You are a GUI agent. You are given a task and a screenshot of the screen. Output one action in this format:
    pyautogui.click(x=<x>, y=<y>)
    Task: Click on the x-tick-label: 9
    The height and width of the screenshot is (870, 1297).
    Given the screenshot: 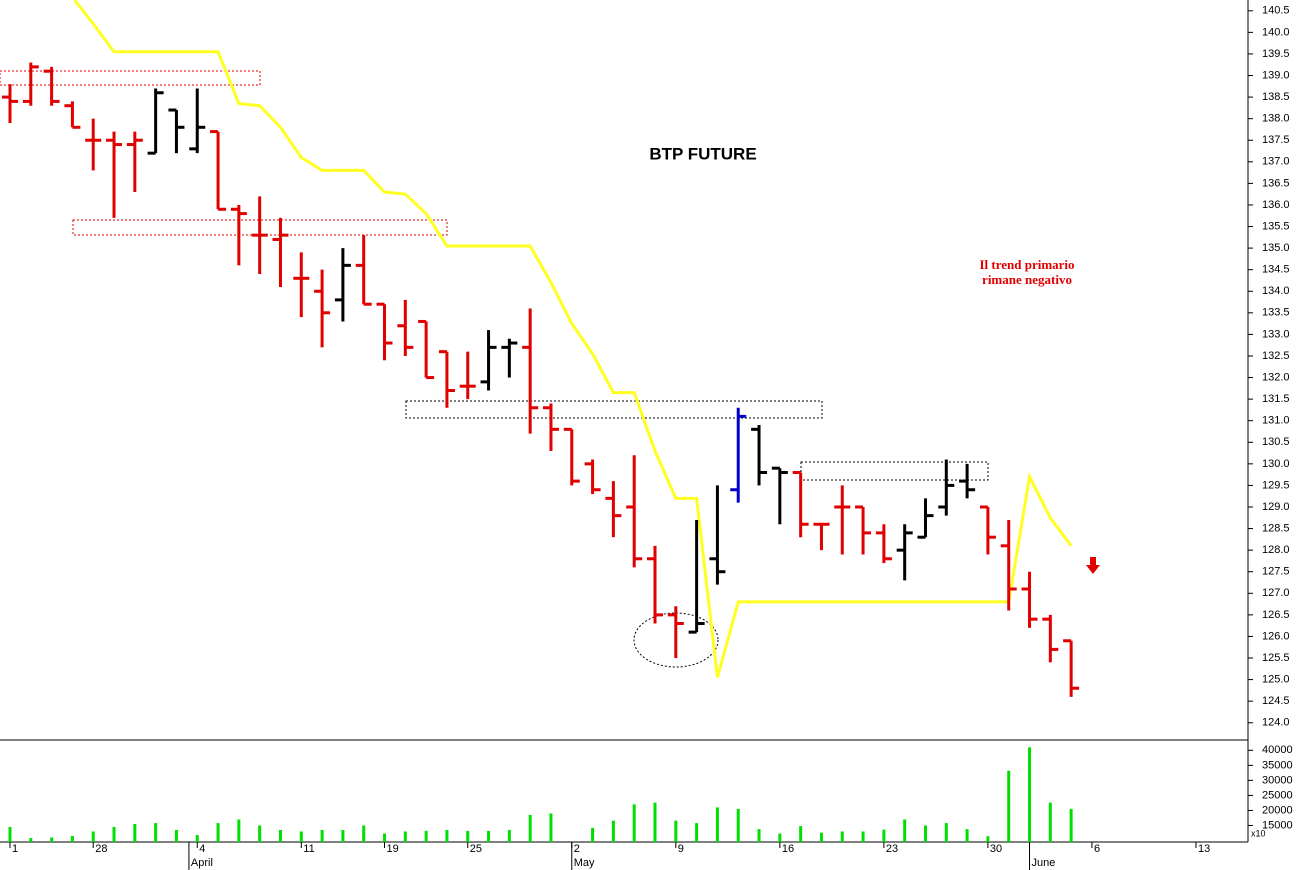 What is the action you would take?
    pyautogui.click(x=681, y=849)
    